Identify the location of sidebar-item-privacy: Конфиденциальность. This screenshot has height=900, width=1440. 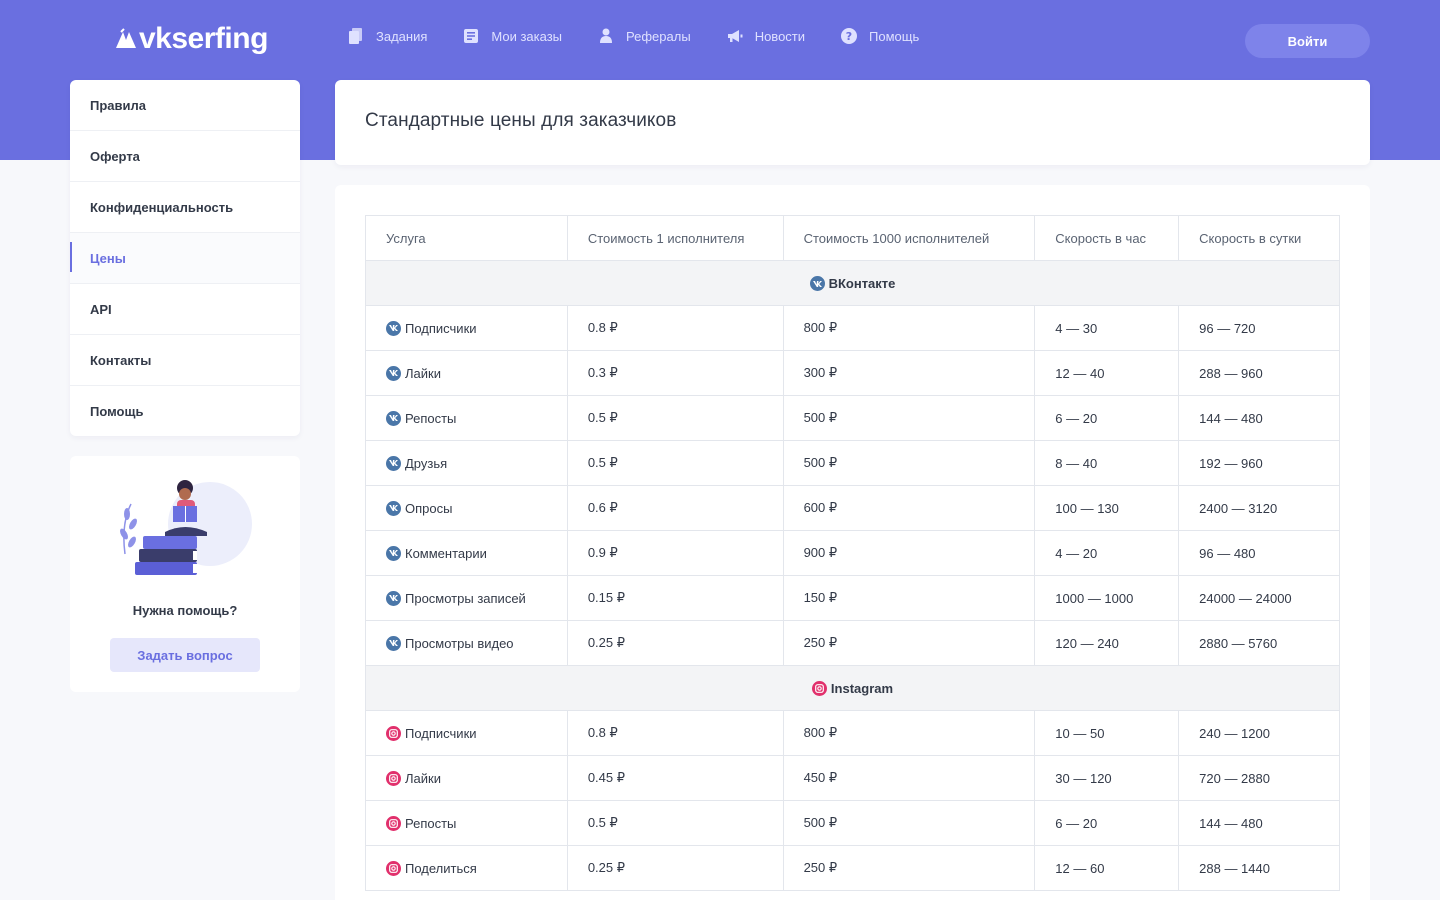
(185, 207).